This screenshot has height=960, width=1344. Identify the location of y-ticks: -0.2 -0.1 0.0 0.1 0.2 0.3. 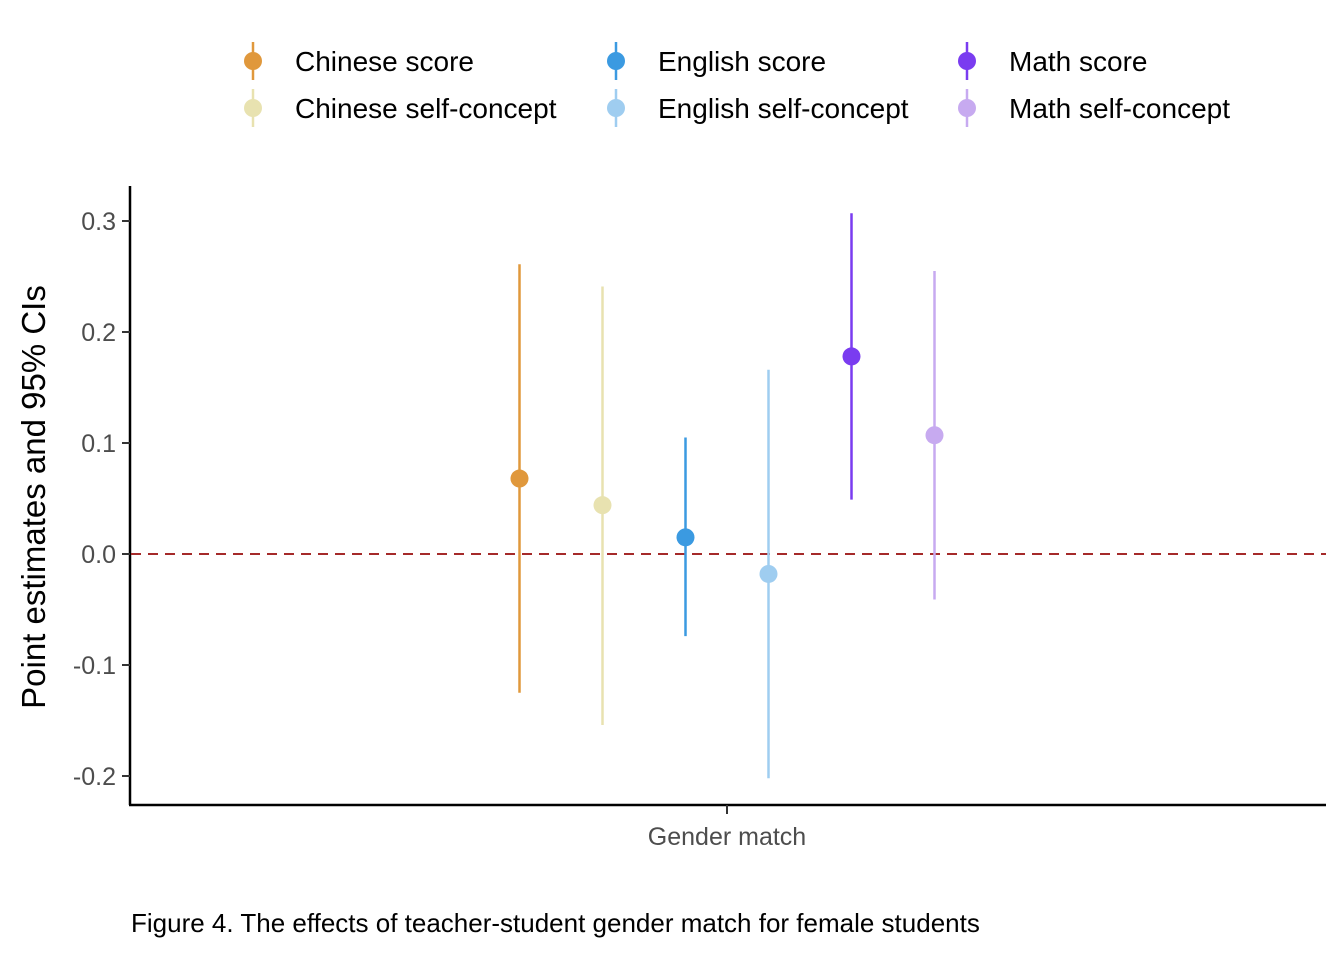
(101, 499).